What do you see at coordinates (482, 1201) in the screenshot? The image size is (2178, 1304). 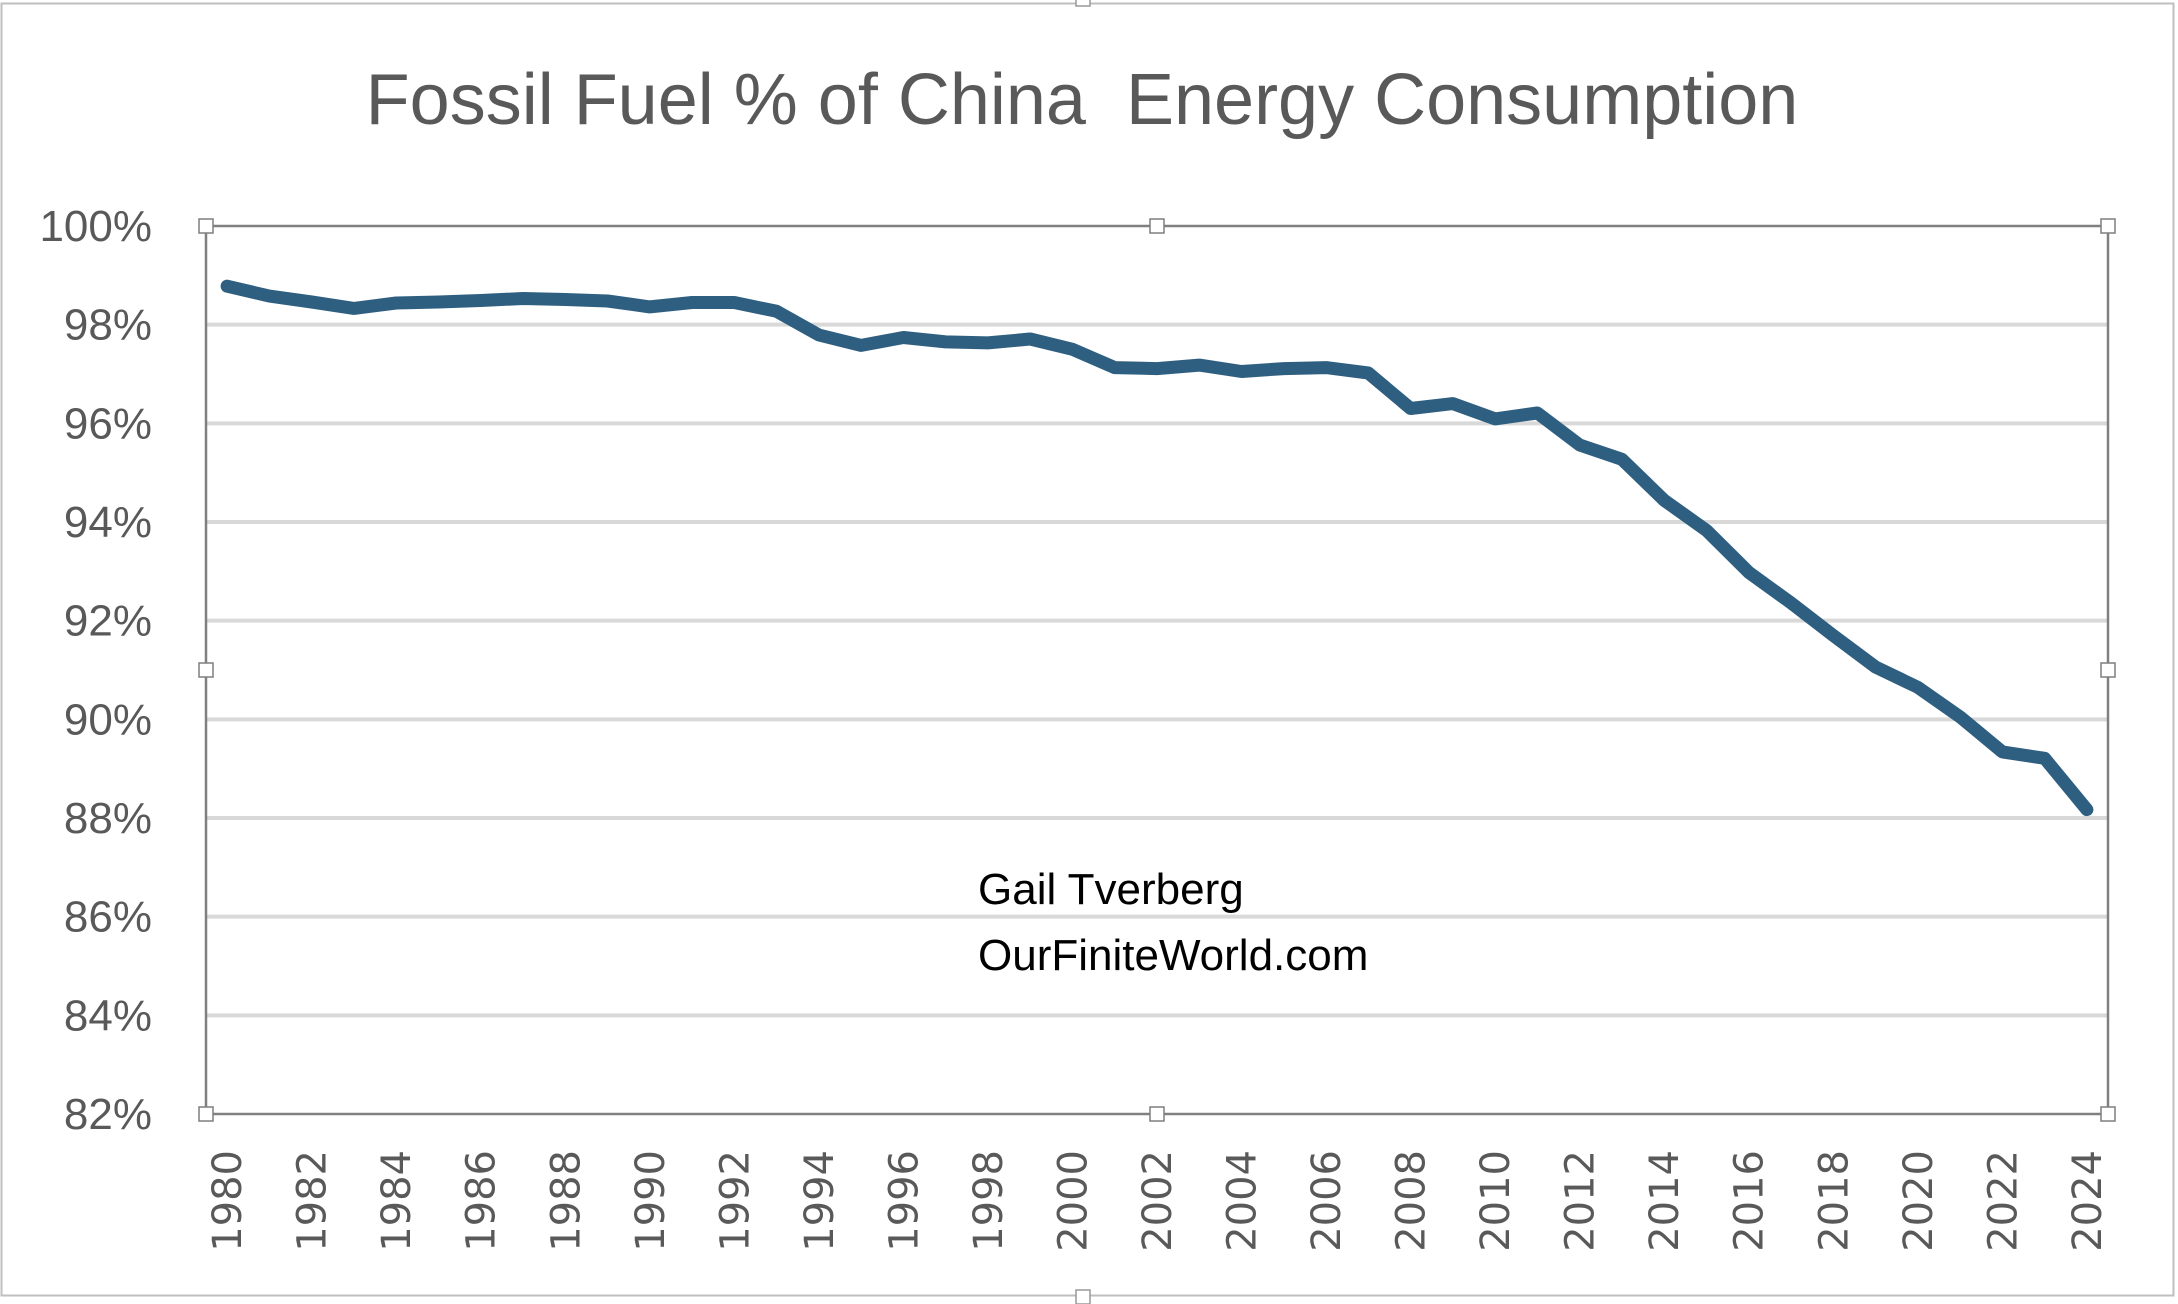 I see `x-tick-label: 1986` at bounding box center [482, 1201].